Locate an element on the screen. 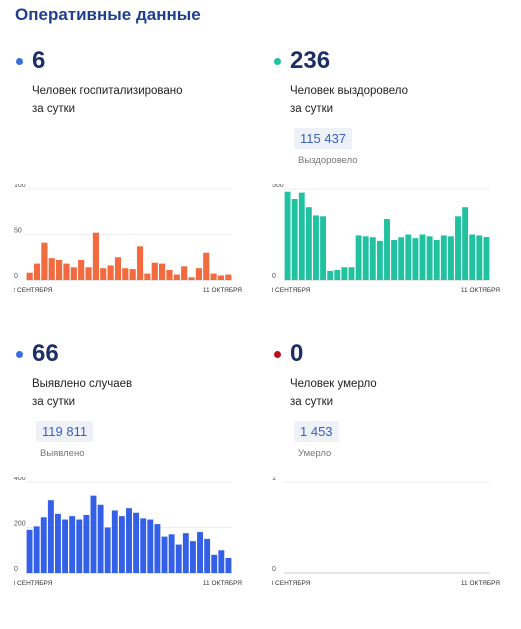  stat-headline: 6 is located at coordinates (29, 61).